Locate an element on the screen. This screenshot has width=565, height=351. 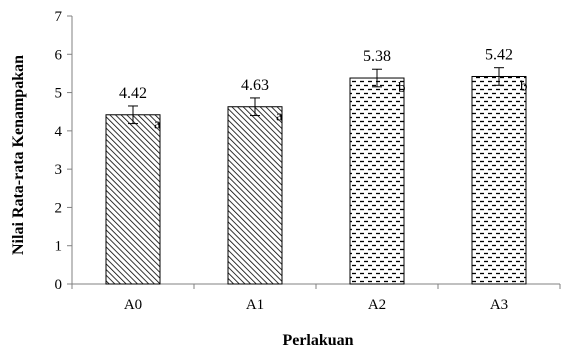
y-tick-label: 0 is located at coordinates (59, 285).